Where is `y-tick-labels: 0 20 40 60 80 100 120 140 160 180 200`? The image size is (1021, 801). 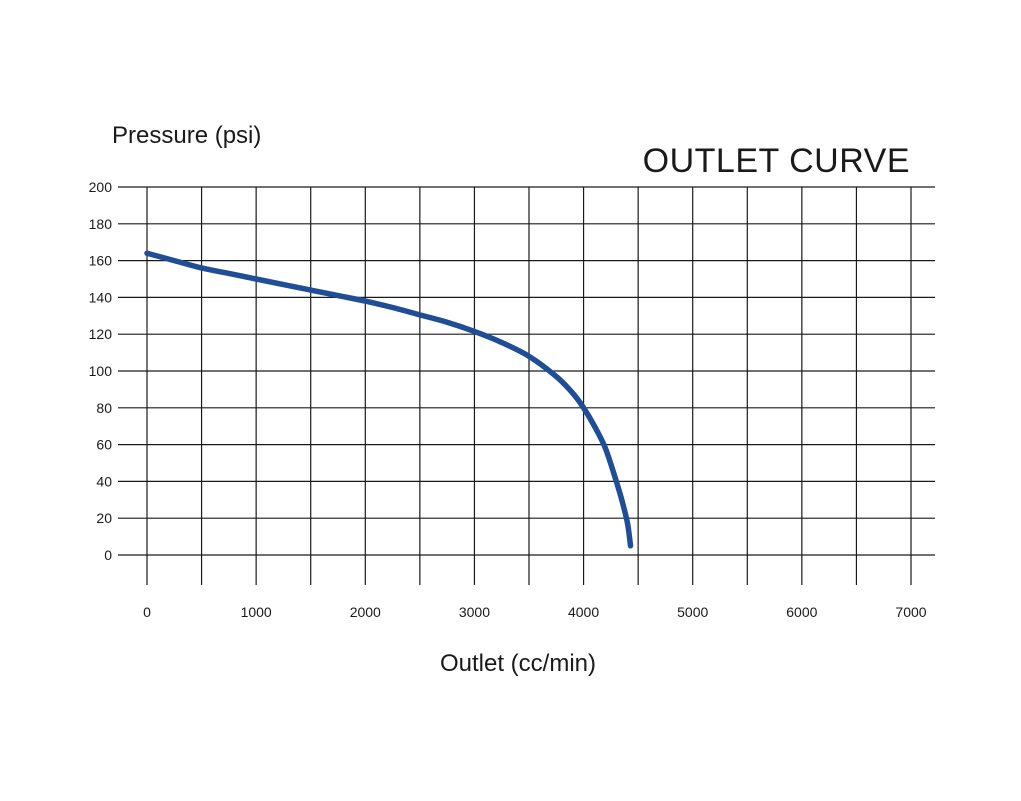 y-tick-labels: 0 20 40 60 80 100 120 140 160 180 200 is located at coordinates (101, 371).